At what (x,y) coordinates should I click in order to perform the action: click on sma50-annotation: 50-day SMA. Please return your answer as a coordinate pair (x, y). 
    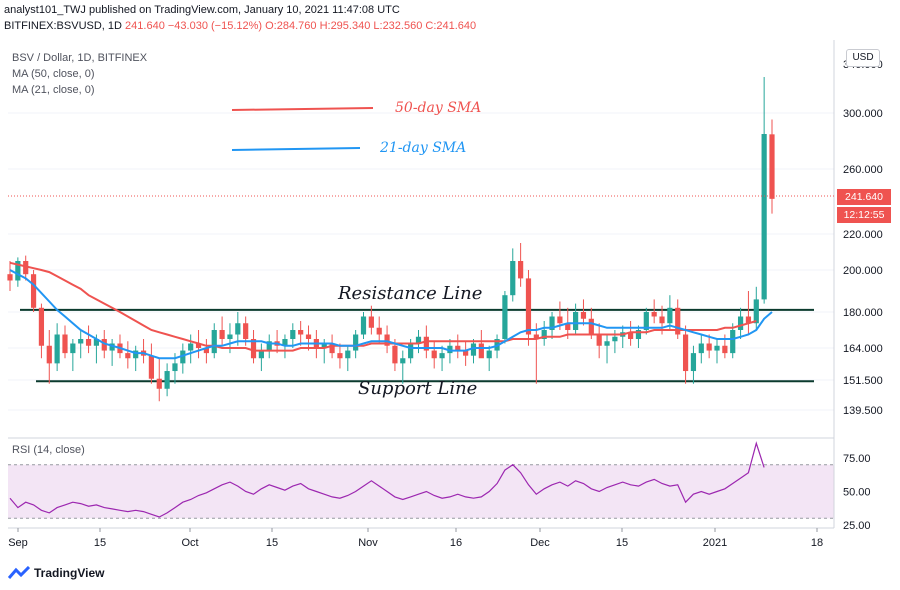
    Looking at the image, I should click on (438, 108).